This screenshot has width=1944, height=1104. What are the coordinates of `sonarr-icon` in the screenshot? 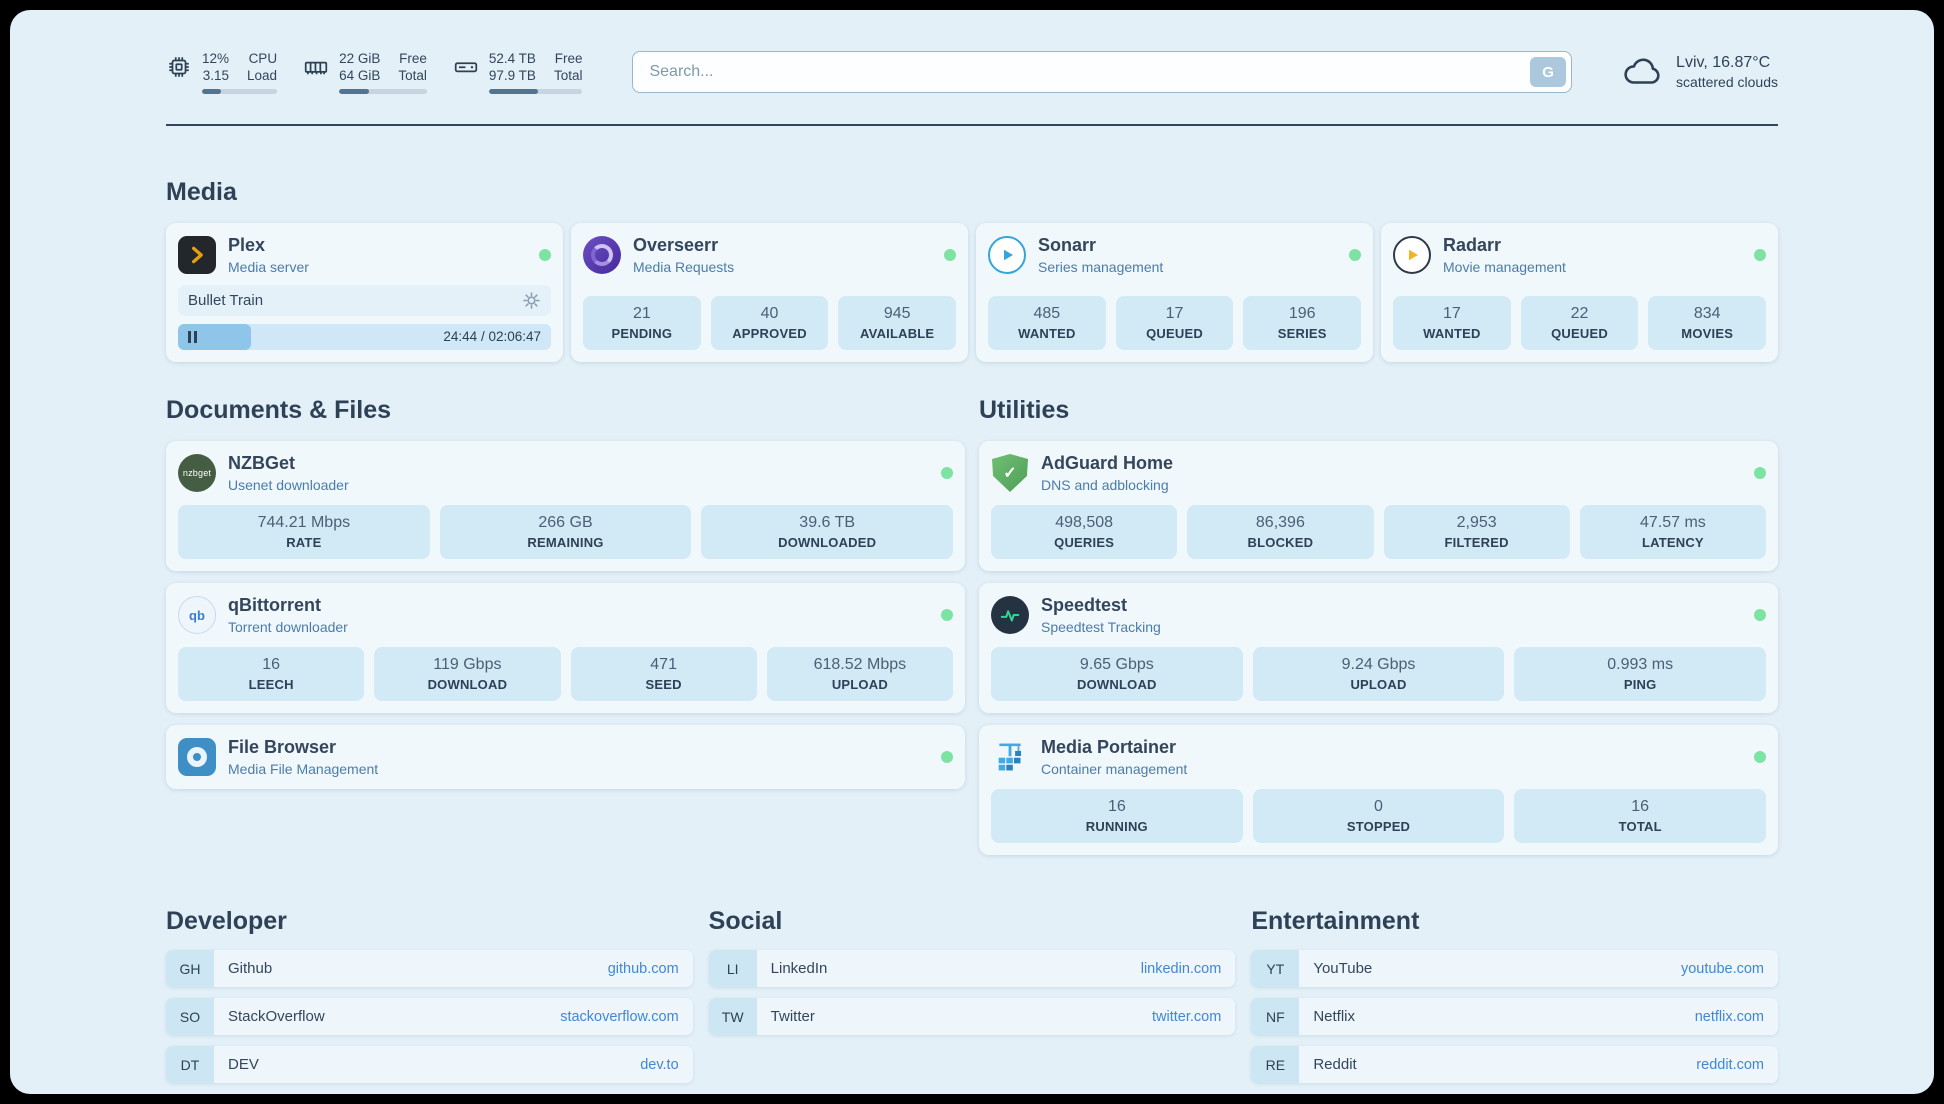 It's located at (1007, 255).